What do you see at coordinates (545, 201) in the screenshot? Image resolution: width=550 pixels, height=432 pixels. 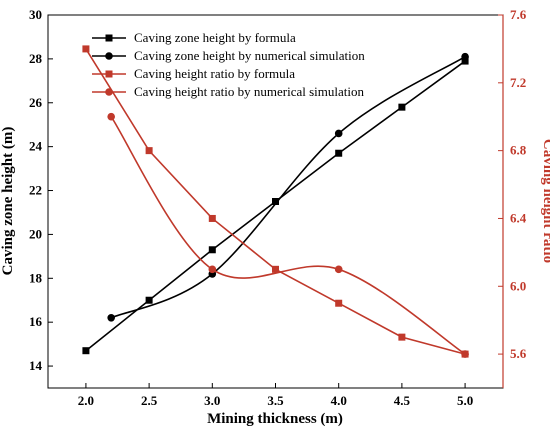 I see `y-right-axis-title: Caving height ratio` at bounding box center [545, 201].